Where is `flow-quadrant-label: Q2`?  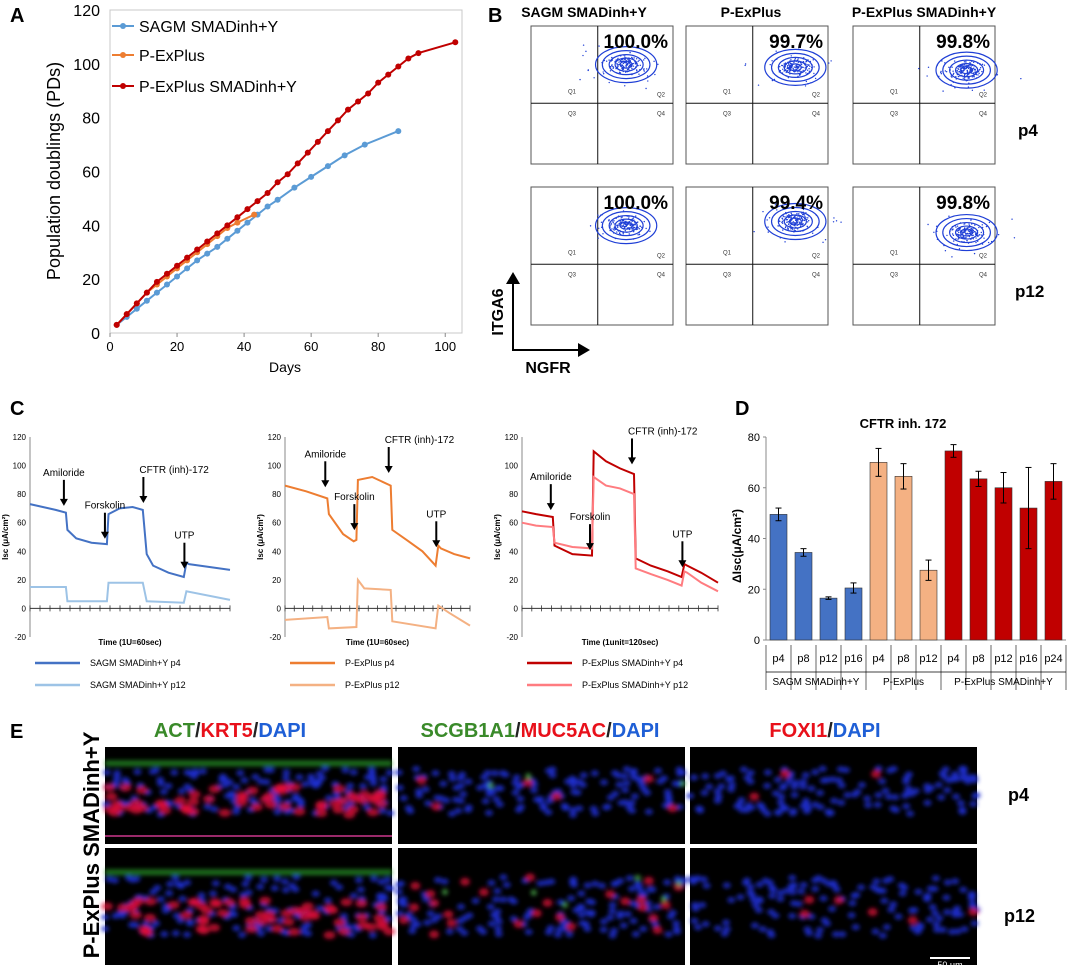
flow-quadrant-label: Q2 is located at coordinates (983, 256).